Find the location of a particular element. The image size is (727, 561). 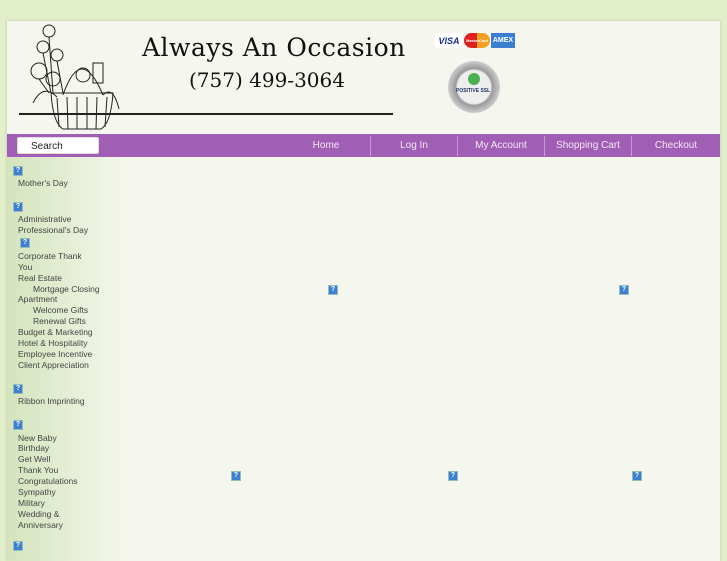

sidebar-link: Welcome Gifts is located at coordinates (61, 310).